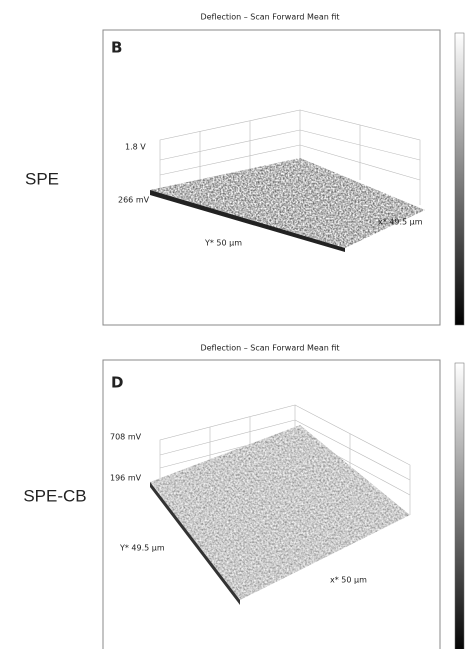  Describe the element at coordinates (290, 157) in the screenshot. I see `wireframe` at that location.